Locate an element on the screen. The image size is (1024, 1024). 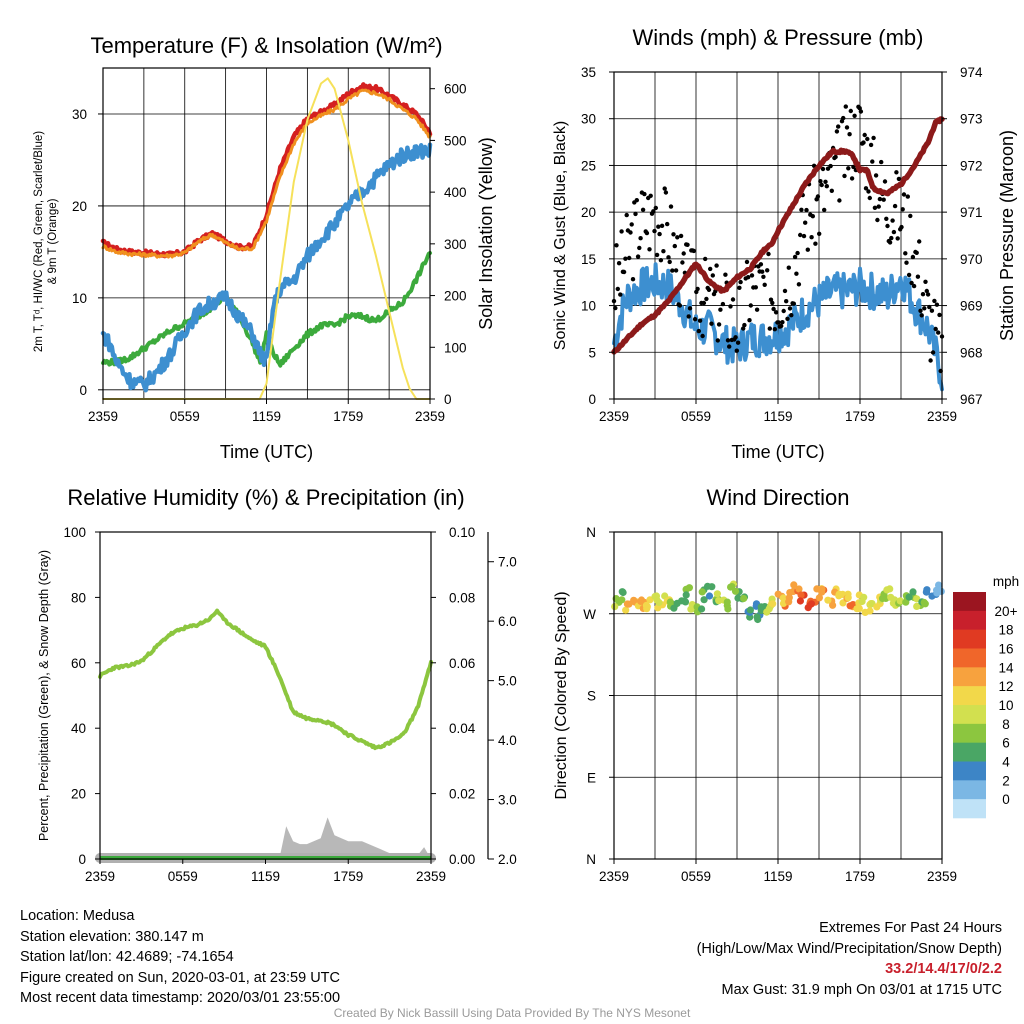
temp-ytick-right-label-4: 400 is located at coordinates (455, 192).